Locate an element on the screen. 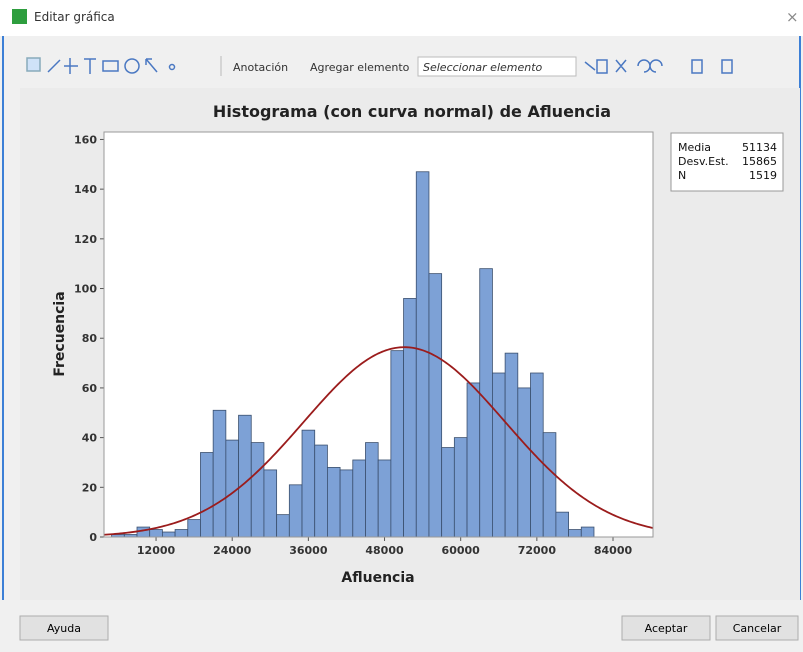  x-tick-label: 84000 is located at coordinates (613, 550).